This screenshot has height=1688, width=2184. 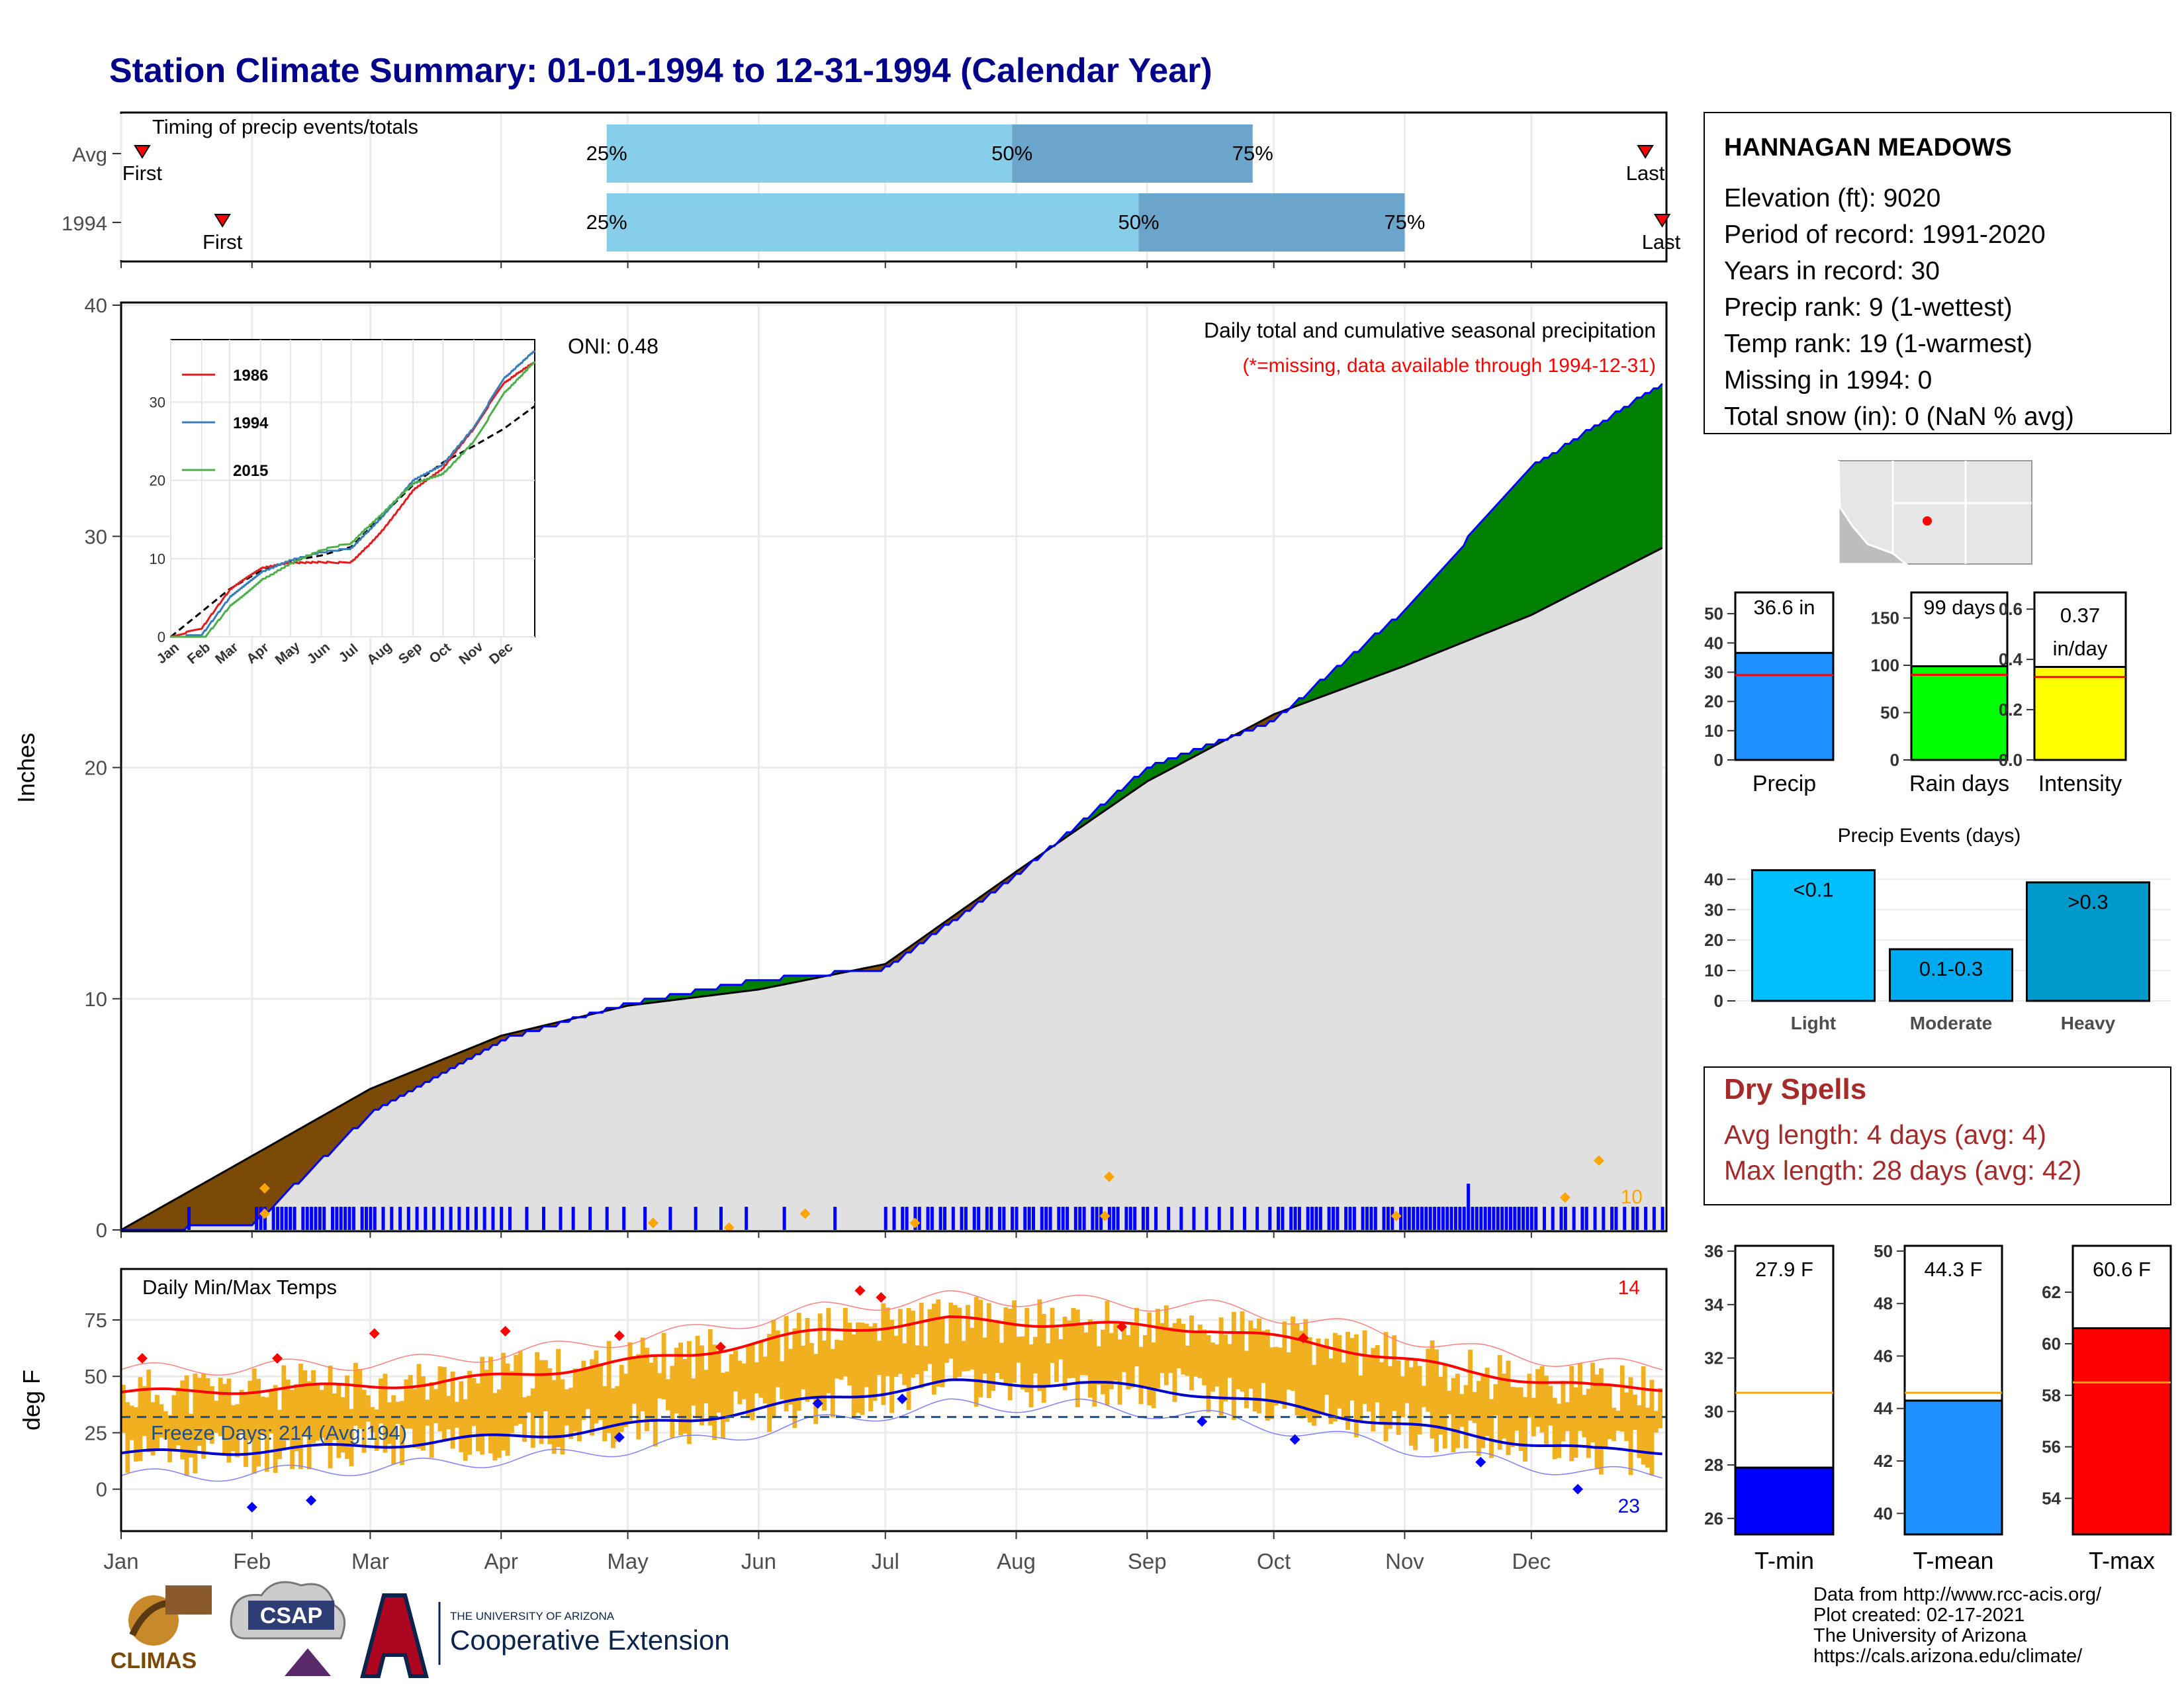 What do you see at coordinates (758, 1561) in the screenshot?
I see `month-label: Jun` at bounding box center [758, 1561].